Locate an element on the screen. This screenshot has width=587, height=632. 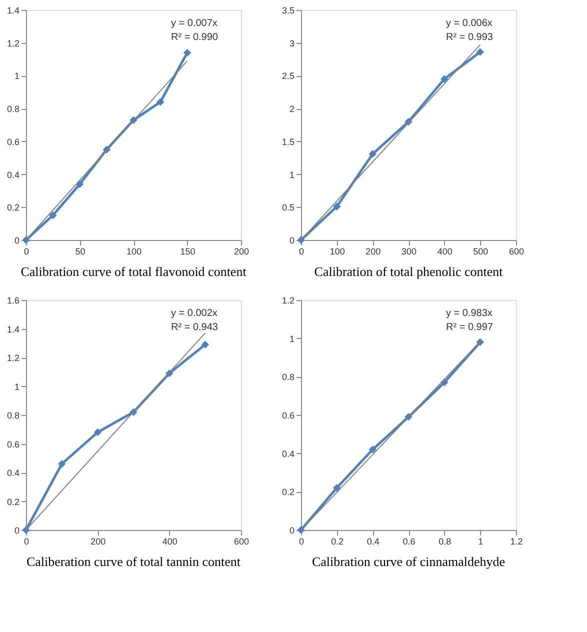
text: Caliberation curve of total tannin content is located at coordinates (133, 561).